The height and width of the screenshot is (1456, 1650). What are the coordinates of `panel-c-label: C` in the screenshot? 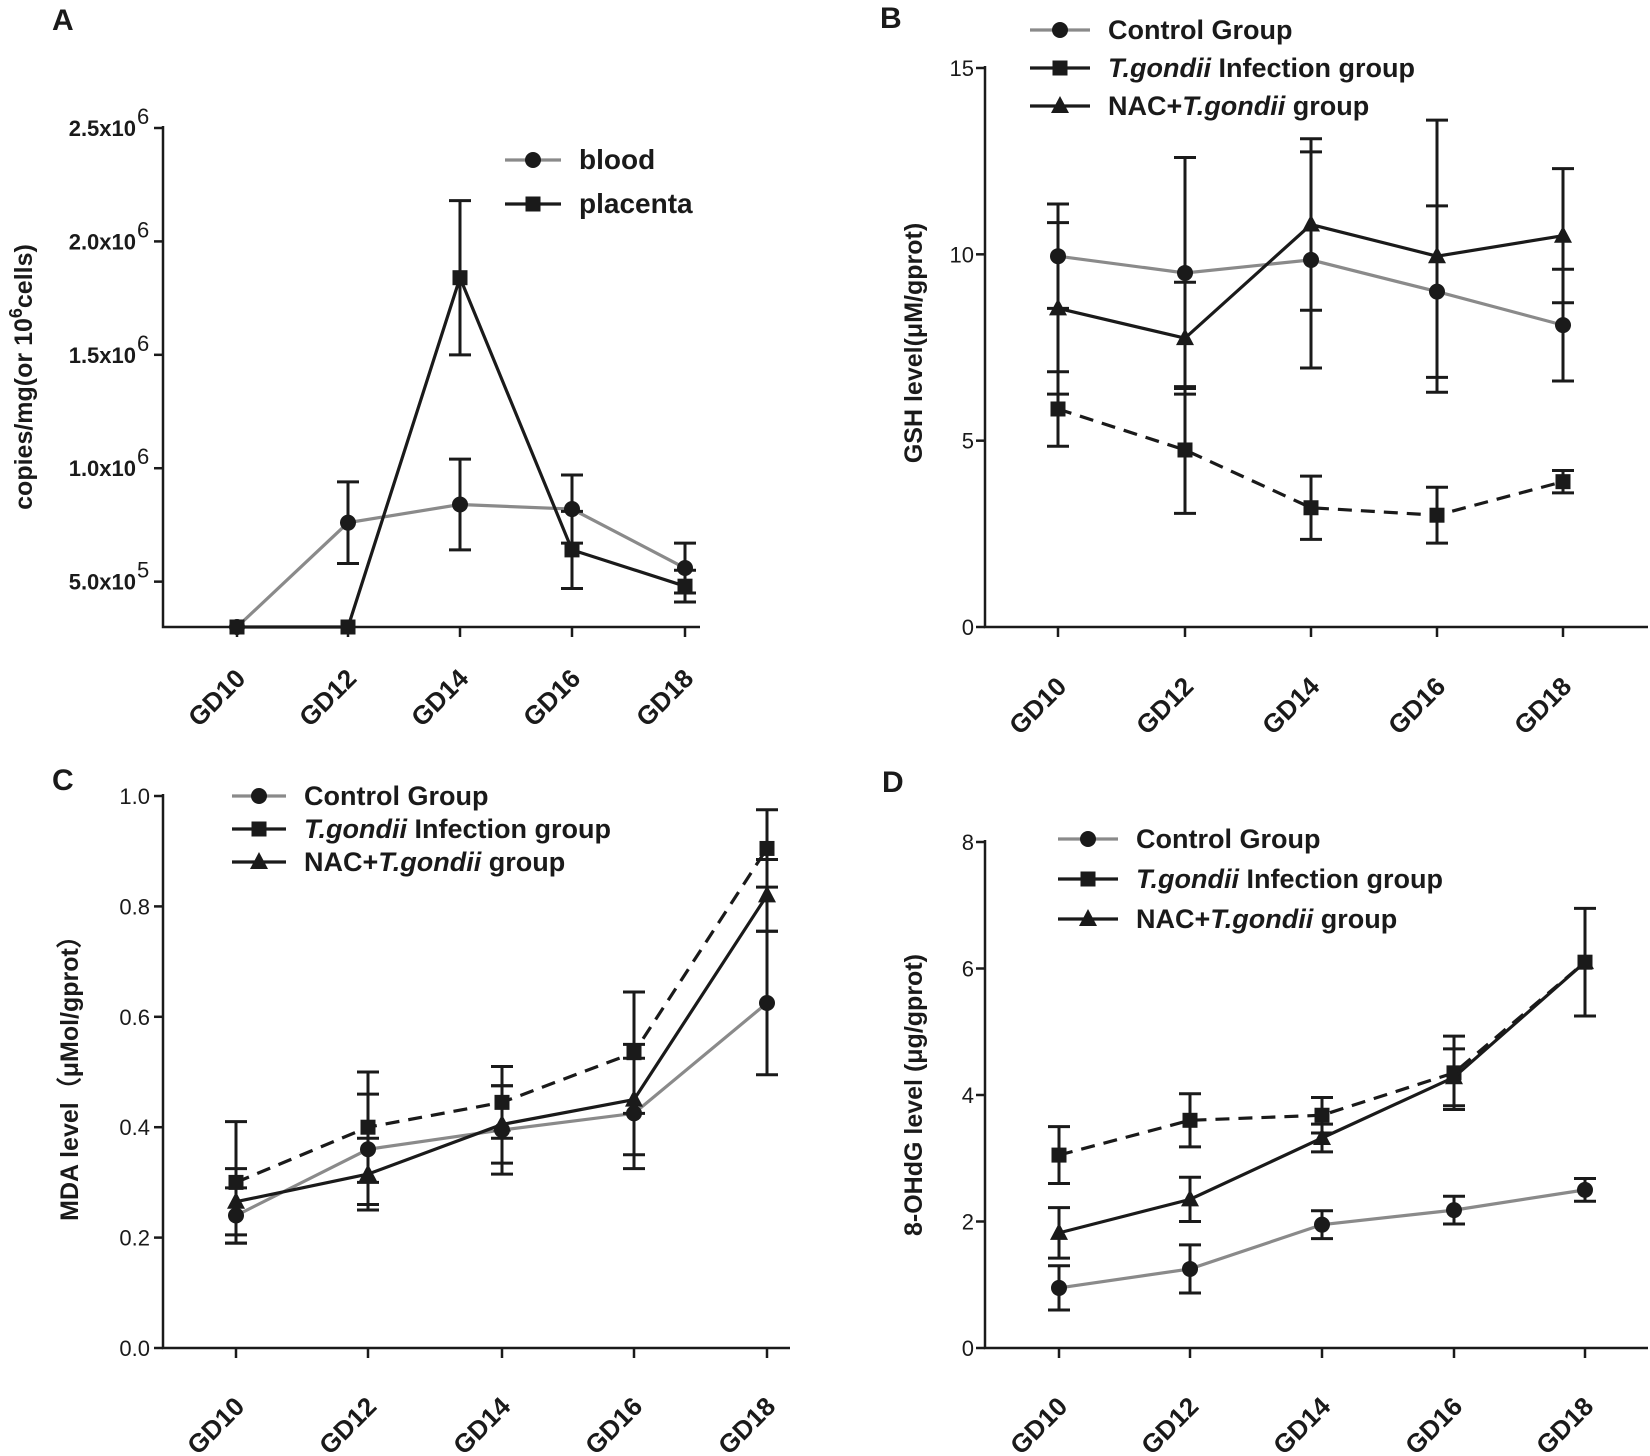 It's located at (63, 780).